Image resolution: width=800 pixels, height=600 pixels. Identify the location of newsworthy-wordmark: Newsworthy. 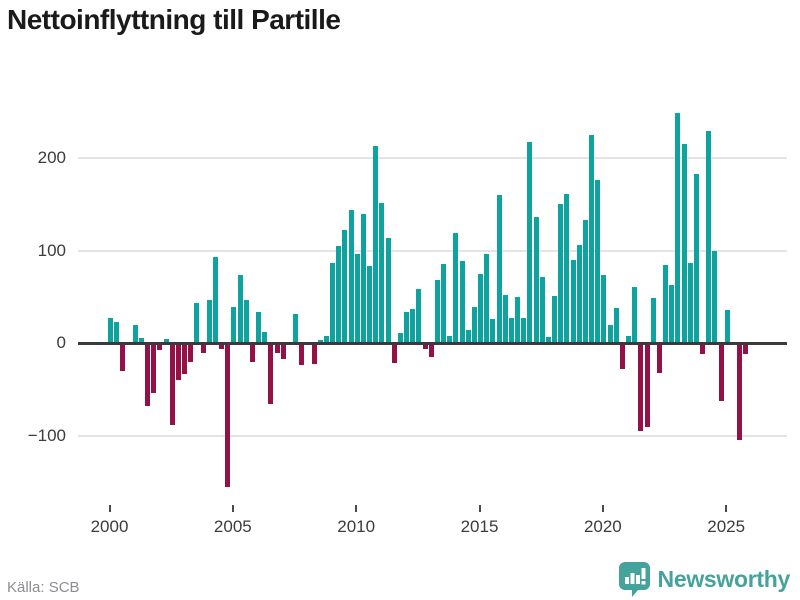
(724, 578).